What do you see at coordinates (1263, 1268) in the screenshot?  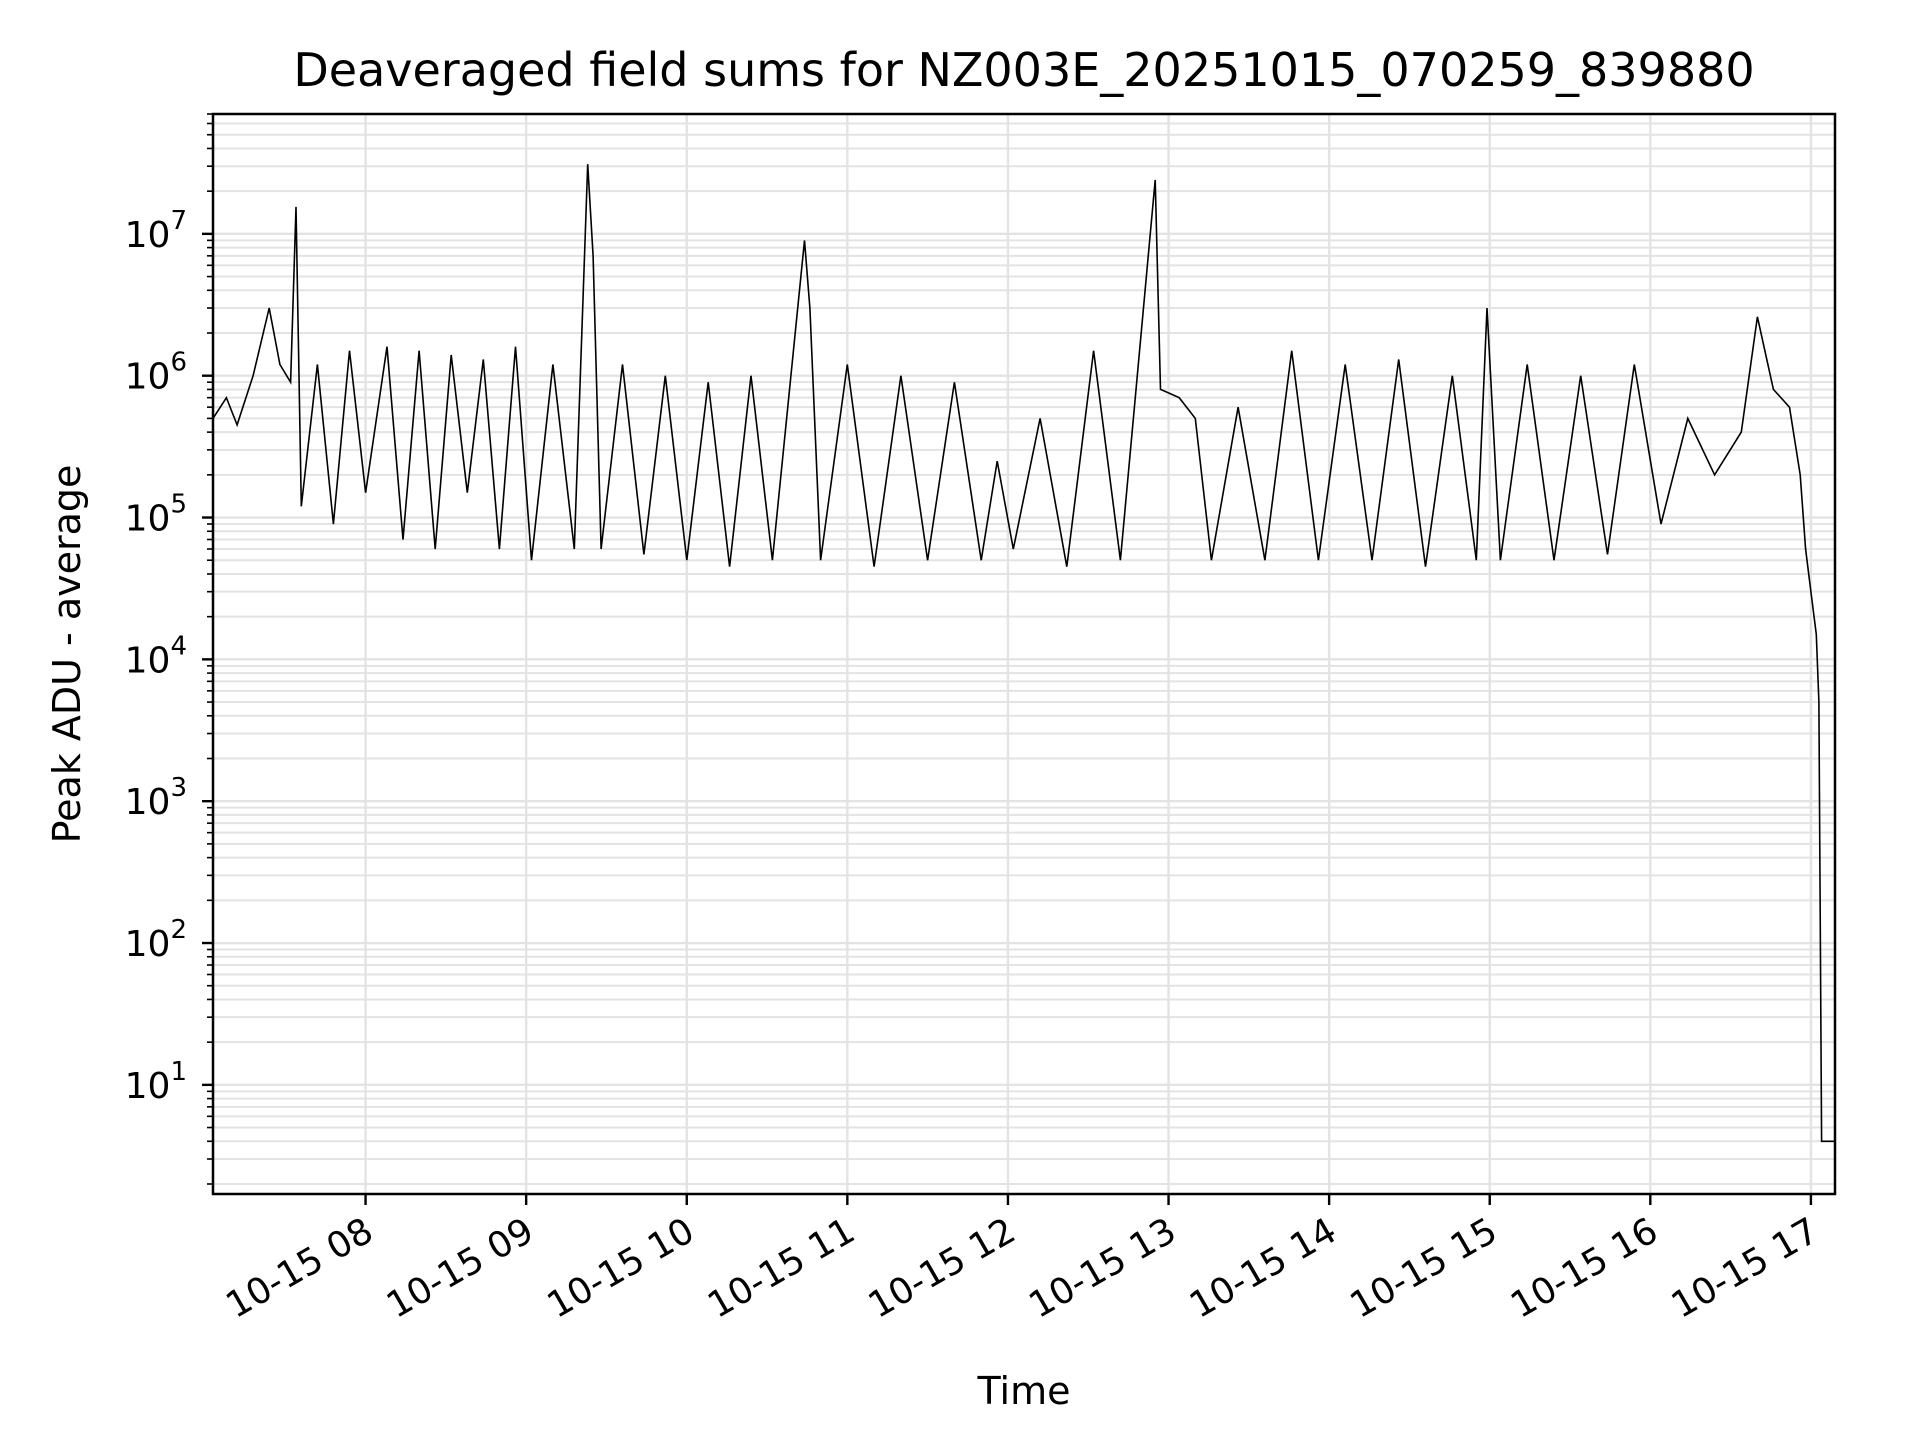 I see `x-tick-label: 10-15 14` at bounding box center [1263, 1268].